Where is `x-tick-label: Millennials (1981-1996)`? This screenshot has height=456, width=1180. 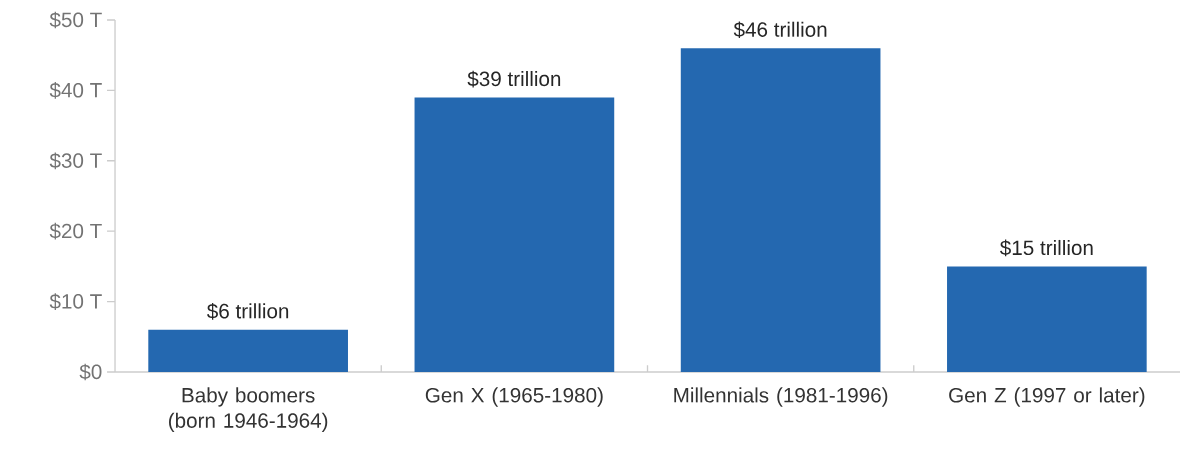 x-tick-label: Millennials (1981-1996) is located at coordinates (781, 397).